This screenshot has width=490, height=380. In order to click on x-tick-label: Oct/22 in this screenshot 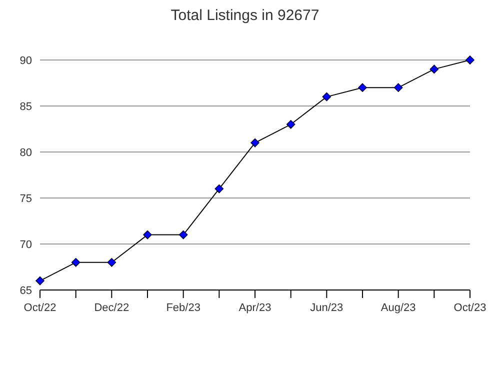, I will do `click(40, 308)`.